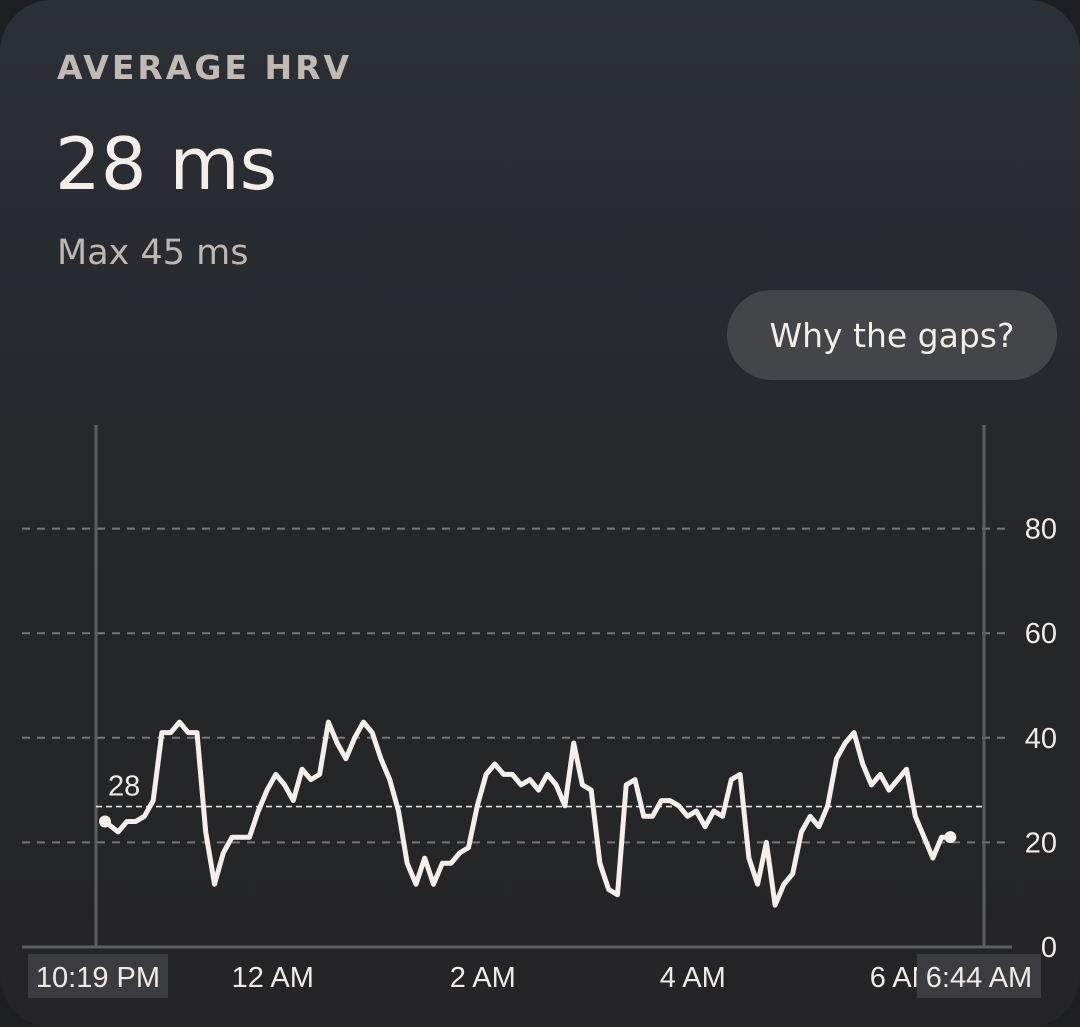 This screenshot has width=1080, height=1027. What do you see at coordinates (124, 787) in the screenshot?
I see `average-label: 28` at bounding box center [124, 787].